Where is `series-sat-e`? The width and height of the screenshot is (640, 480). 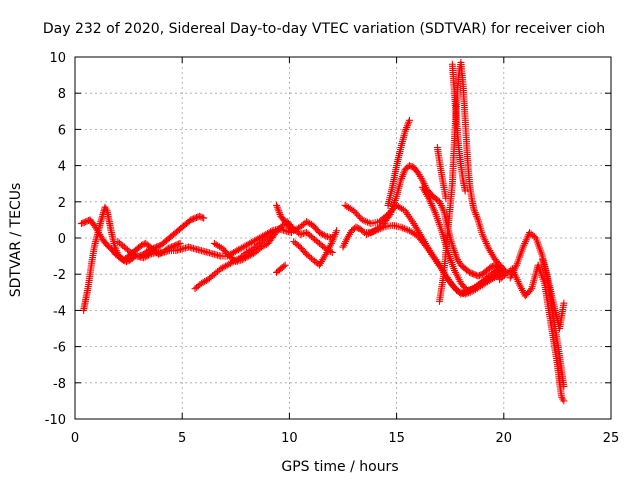 series-sat-e is located at coordinates (273, 242).